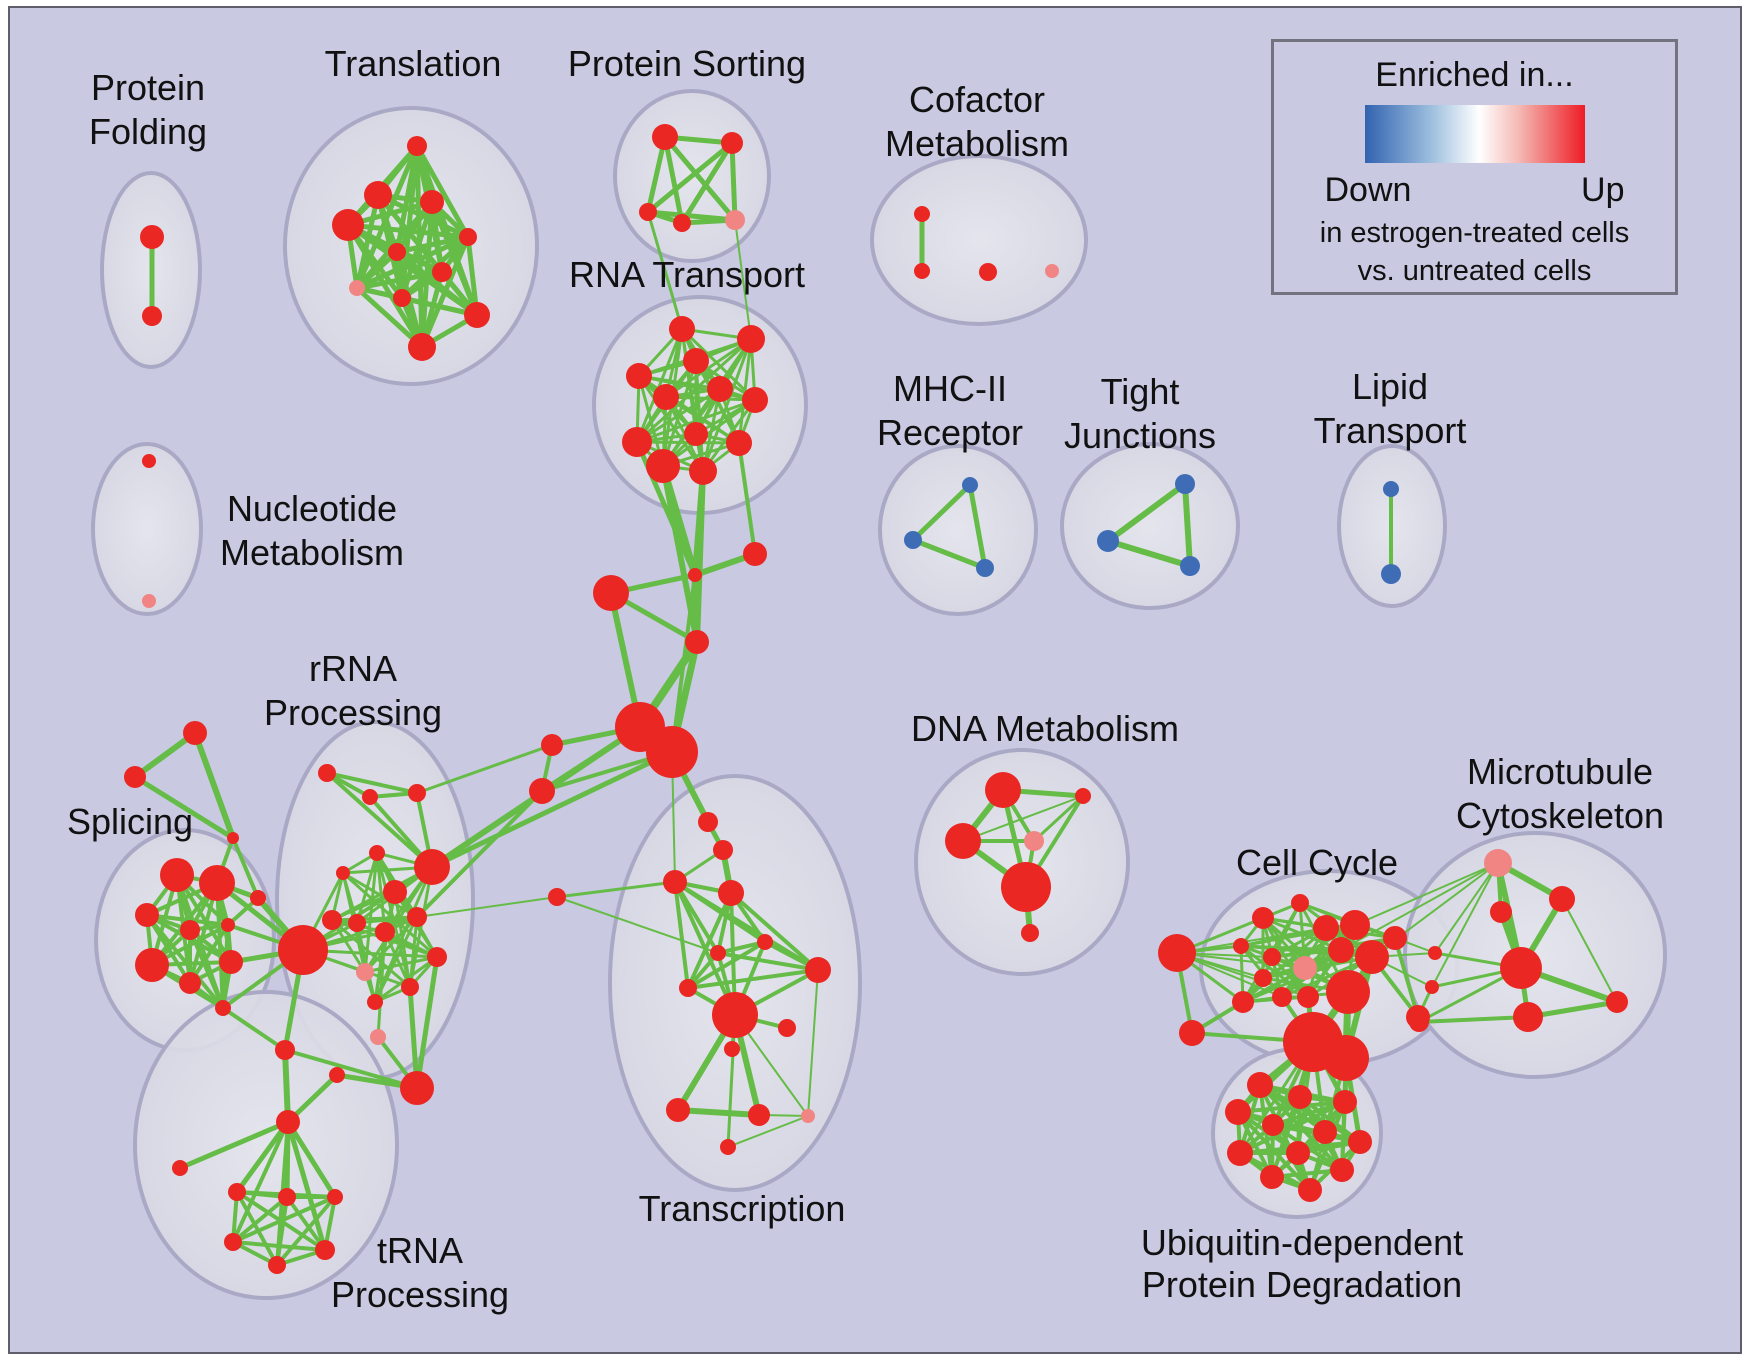 The height and width of the screenshot is (1360, 1750). What do you see at coordinates (1185, 484) in the screenshot?
I see `node-tj1` at bounding box center [1185, 484].